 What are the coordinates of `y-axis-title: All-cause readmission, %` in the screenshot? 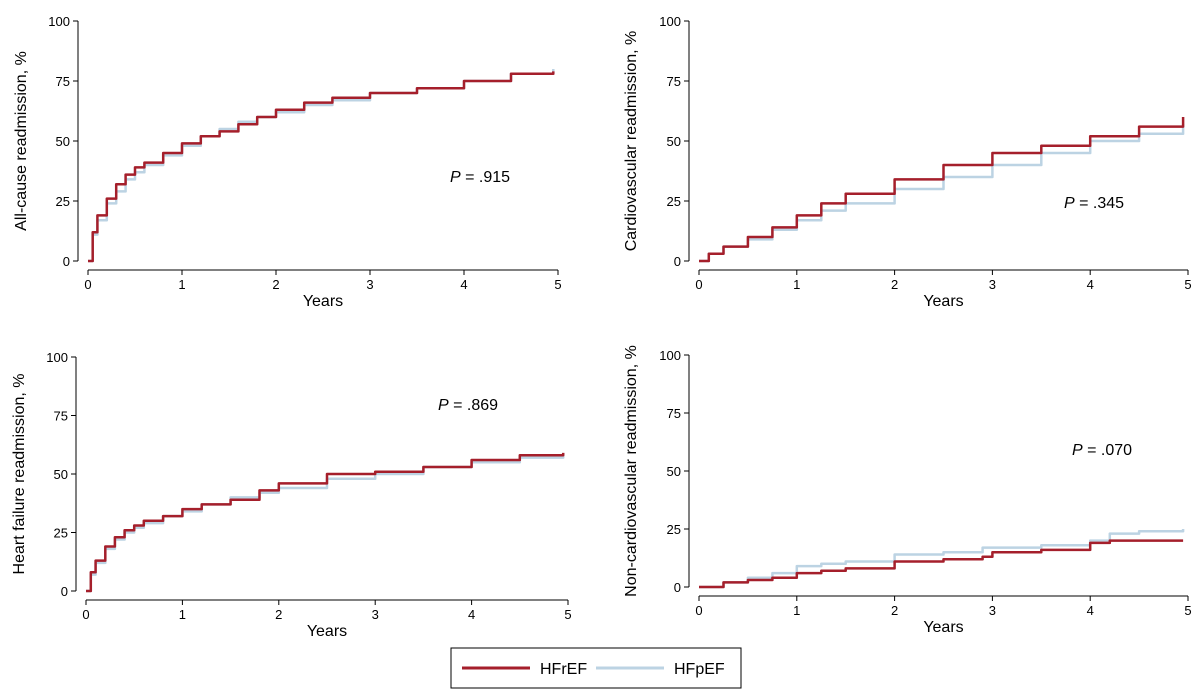 It's located at (21, 141).